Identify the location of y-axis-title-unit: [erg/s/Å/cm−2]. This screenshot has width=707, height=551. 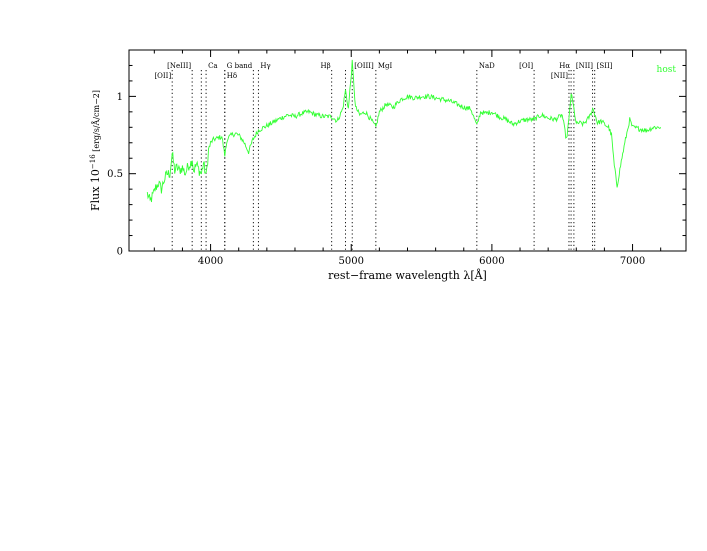
(96, 122).